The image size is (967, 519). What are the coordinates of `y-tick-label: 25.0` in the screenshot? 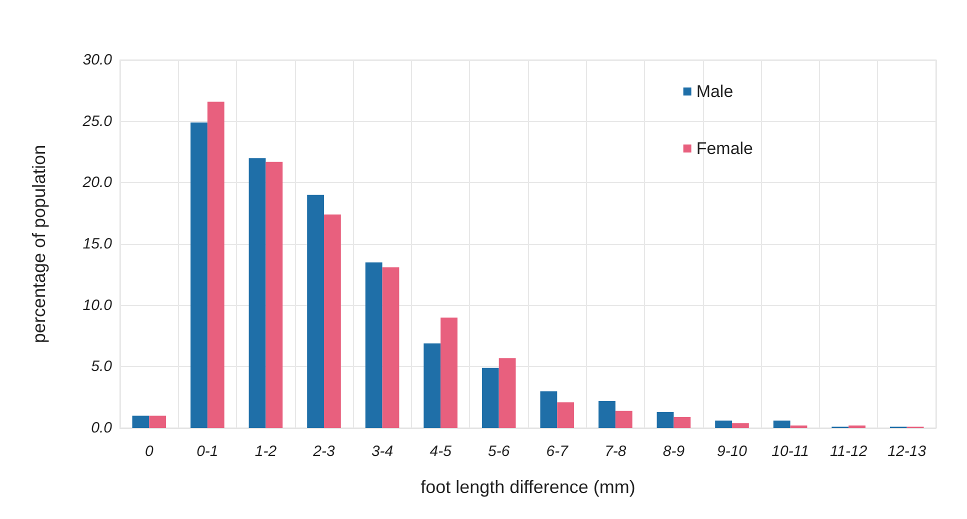 It's located at (97, 121).